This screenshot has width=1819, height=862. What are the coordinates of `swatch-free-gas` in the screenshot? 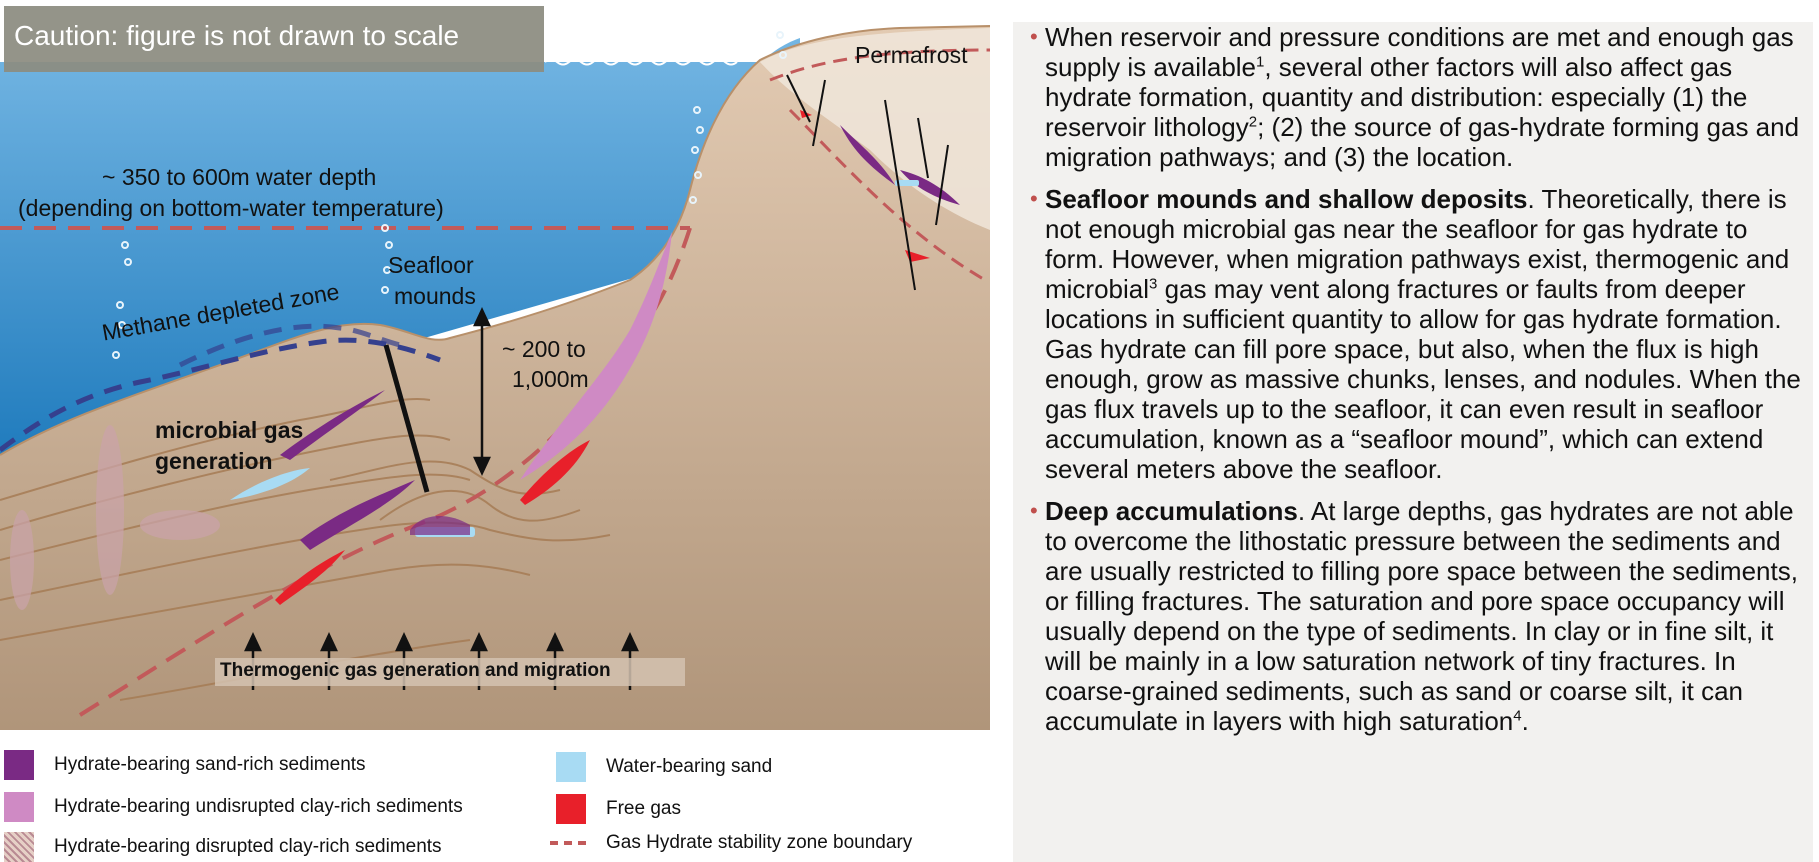 It's located at (571, 809).